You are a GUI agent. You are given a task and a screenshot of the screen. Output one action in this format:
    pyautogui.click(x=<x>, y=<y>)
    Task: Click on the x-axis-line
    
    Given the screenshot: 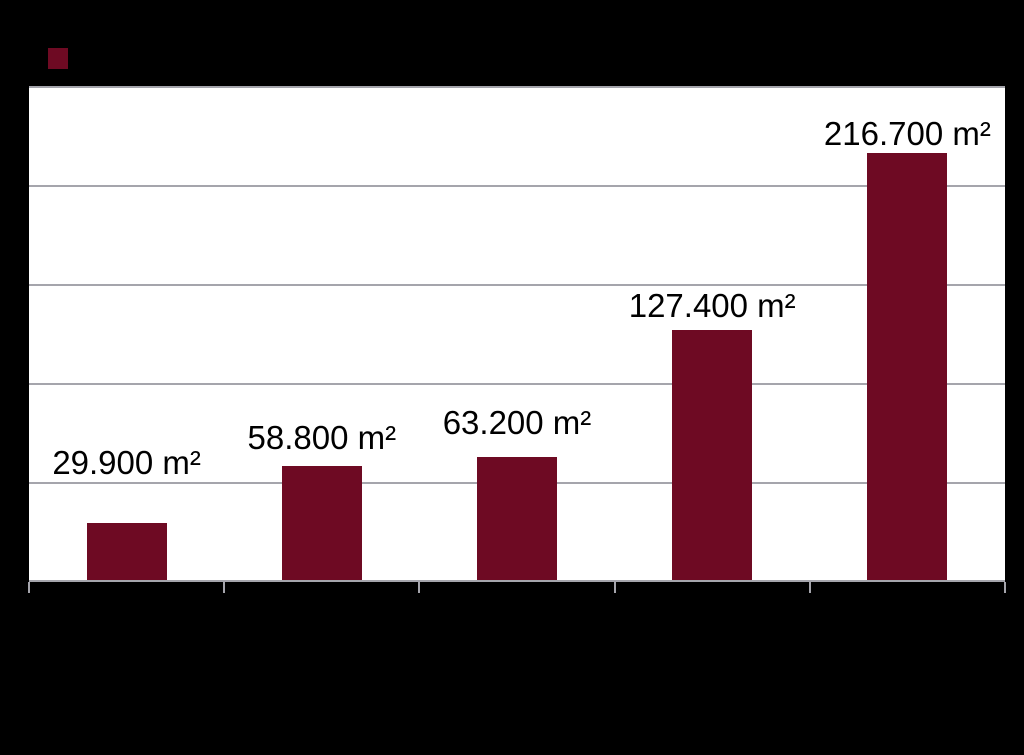 What is the action you would take?
    pyautogui.click(x=517, y=581)
    